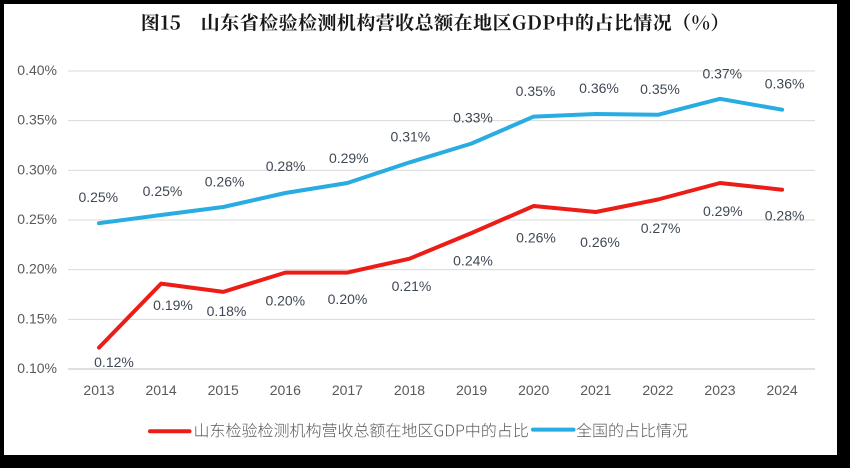 The width and height of the screenshot is (850, 468). What do you see at coordinates (161, 390) in the screenshot?
I see `svg-text: 2014` at bounding box center [161, 390].